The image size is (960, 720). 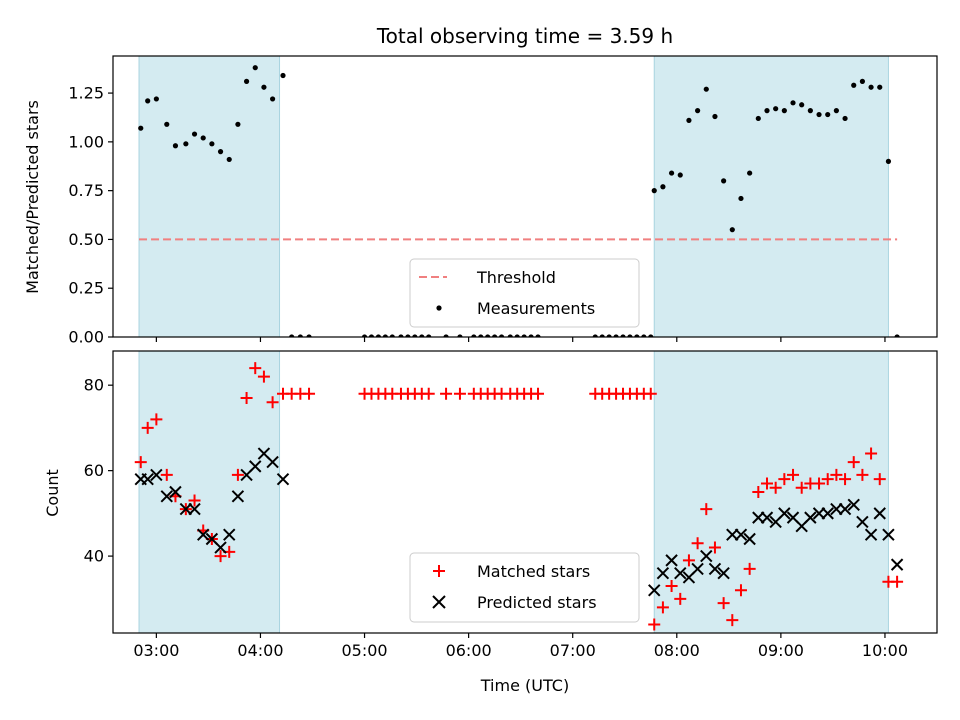 What do you see at coordinates (94, 385) in the screenshot?
I see `bottom-y-tick-label: 80` at bounding box center [94, 385].